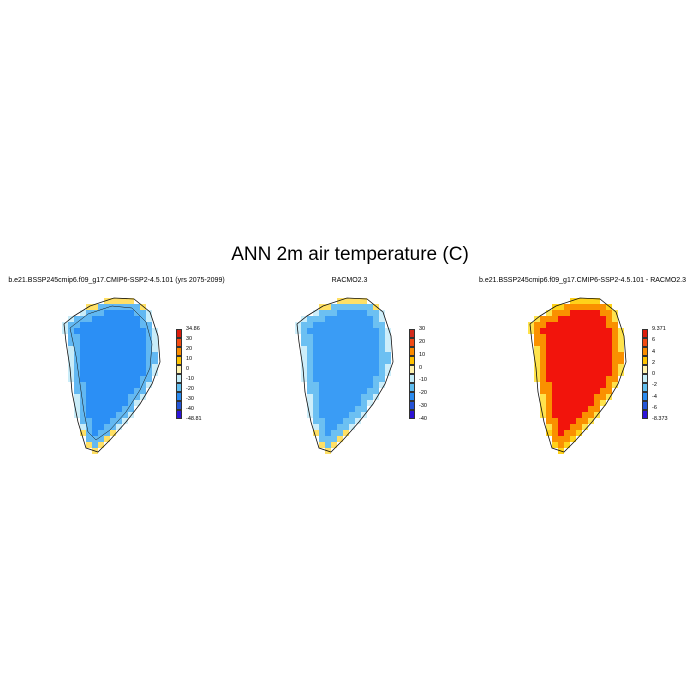 This screenshot has height=700, width=700. I want to click on colorbar-tick-label: -6, so click(654, 407).